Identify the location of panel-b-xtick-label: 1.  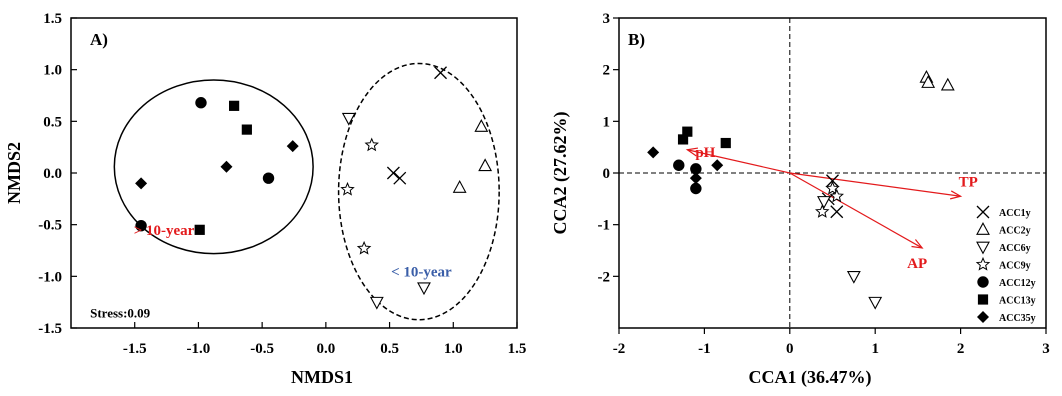
(875, 349).